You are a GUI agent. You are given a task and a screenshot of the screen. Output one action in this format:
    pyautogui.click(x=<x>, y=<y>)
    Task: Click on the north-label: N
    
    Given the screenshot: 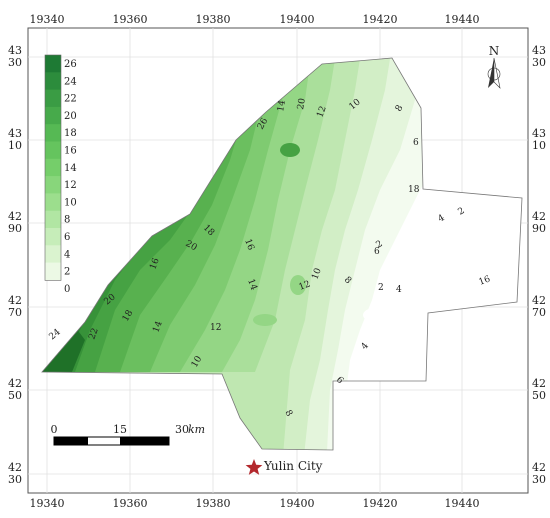 What is the action you would take?
    pyautogui.click(x=494, y=51)
    